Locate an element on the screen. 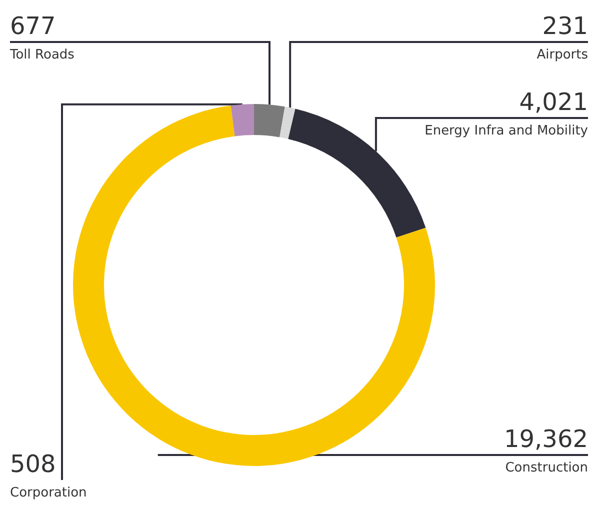 The height and width of the screenshot is (511, 594). slice-label: Airports is located at coordinates (562, 55).